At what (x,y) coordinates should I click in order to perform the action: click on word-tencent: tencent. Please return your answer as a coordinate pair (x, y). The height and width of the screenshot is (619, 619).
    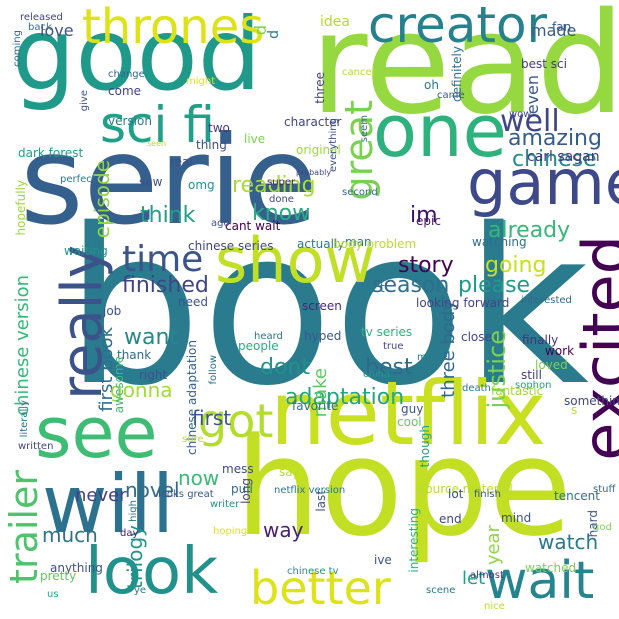
    Looking at the image, I should click on (577, 496).